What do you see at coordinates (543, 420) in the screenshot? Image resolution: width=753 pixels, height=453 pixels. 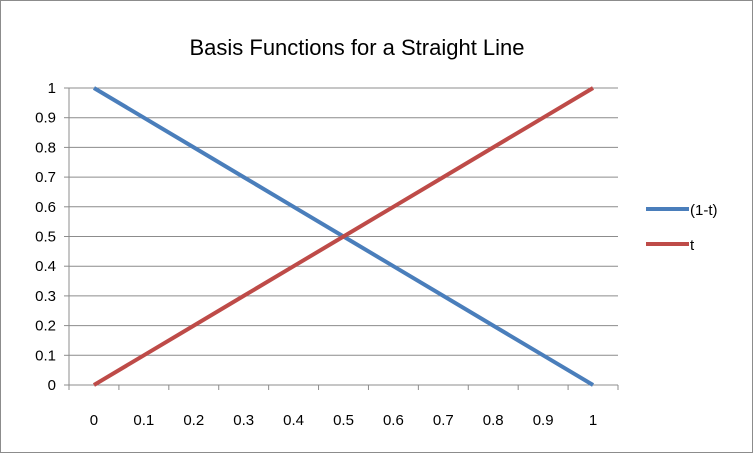 I see `x-tick-label: 0.9` at bounding box center [543, 420].